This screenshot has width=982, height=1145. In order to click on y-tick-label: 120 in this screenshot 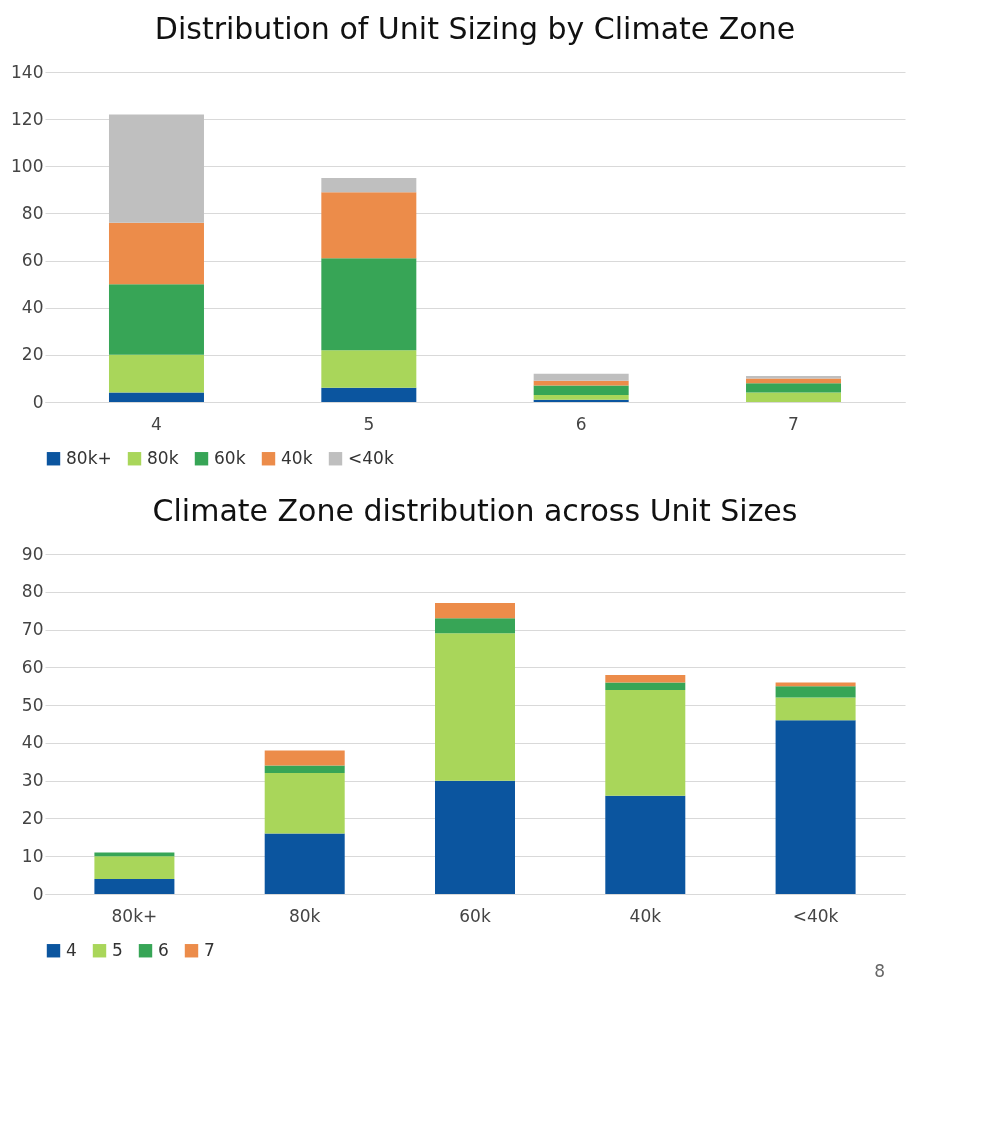, I will do `click(27, 118)`.